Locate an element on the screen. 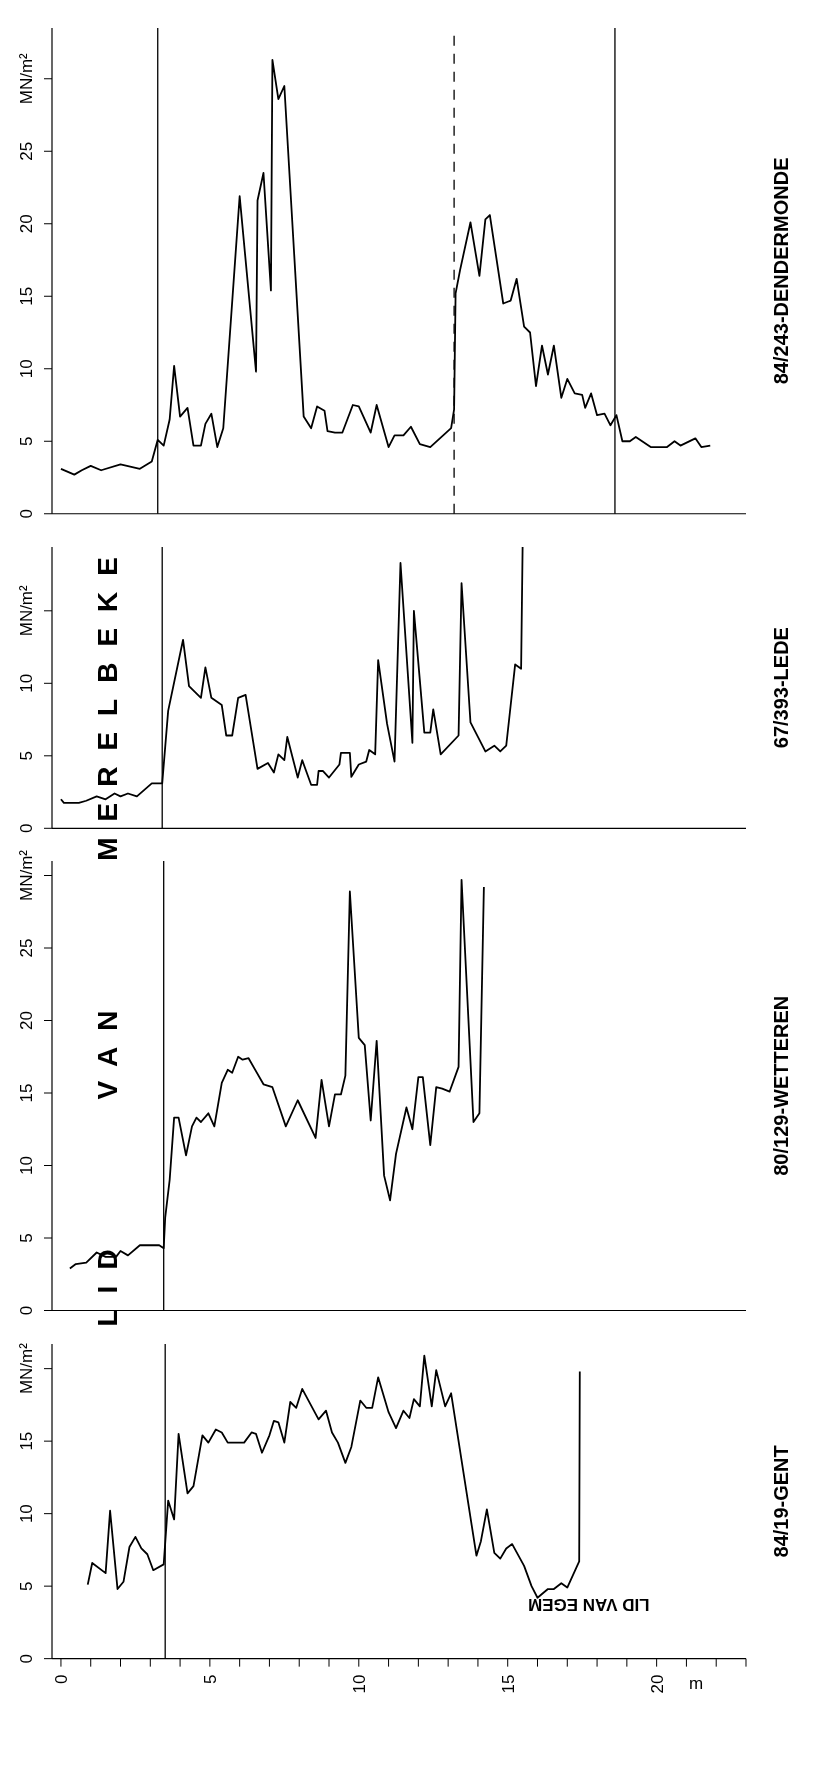 Image resolution: width=814 pixels, height=1792 pixels. x-tick-label: 20 is located at coordinates (657, 1684).